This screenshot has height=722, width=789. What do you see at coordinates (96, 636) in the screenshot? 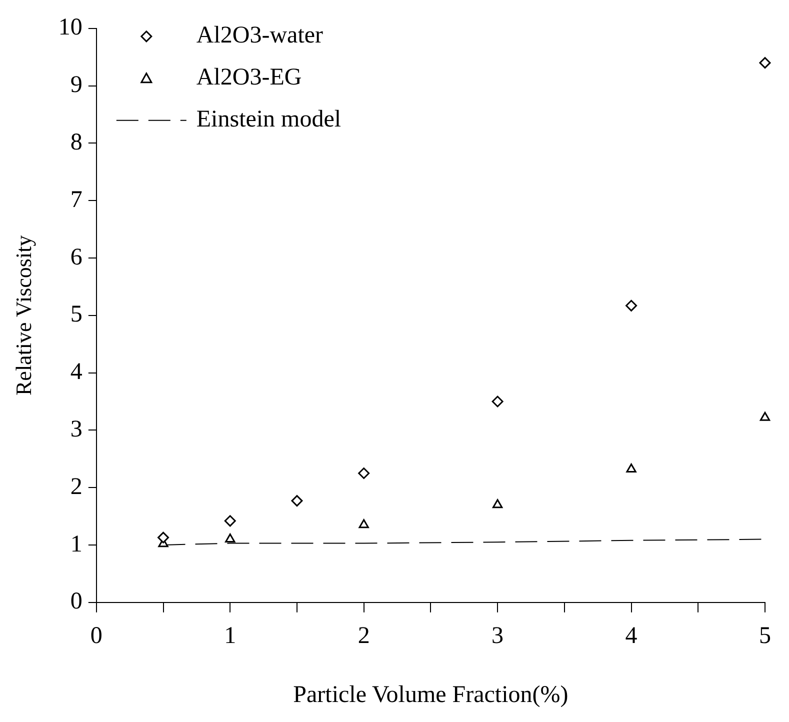
I see `x-tick-label: 0` at bounding box center [96, 636].